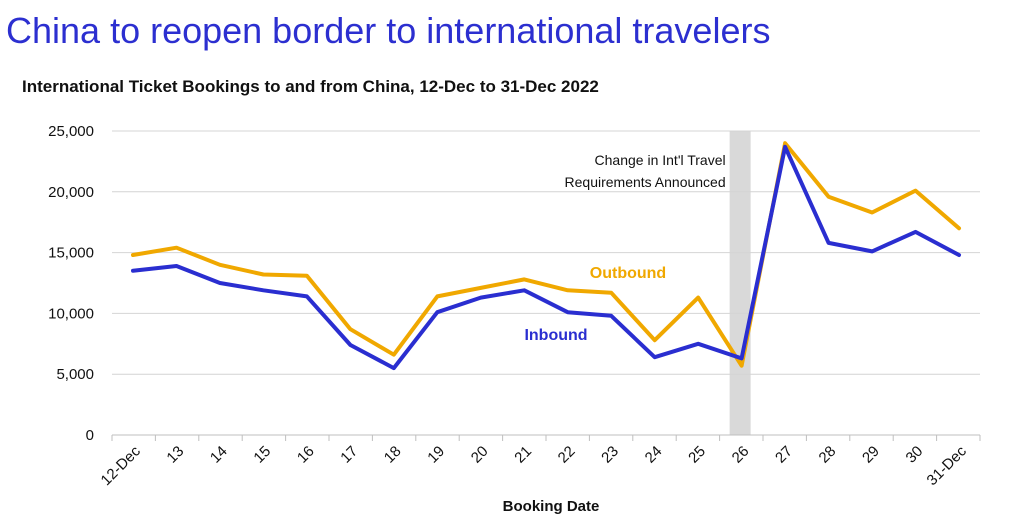 This screenshot has width=1019, height=528. What do you see at coordinates (75, 374) in the screenshot?
I see `y-tick-label: 5,000` at bounding box center [75, 374].